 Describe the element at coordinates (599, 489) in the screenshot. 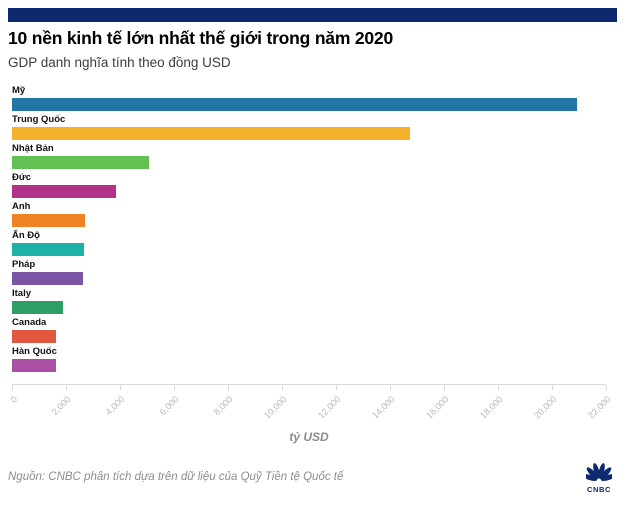

I see `cnbc-wordmark: CNBC` at that location.